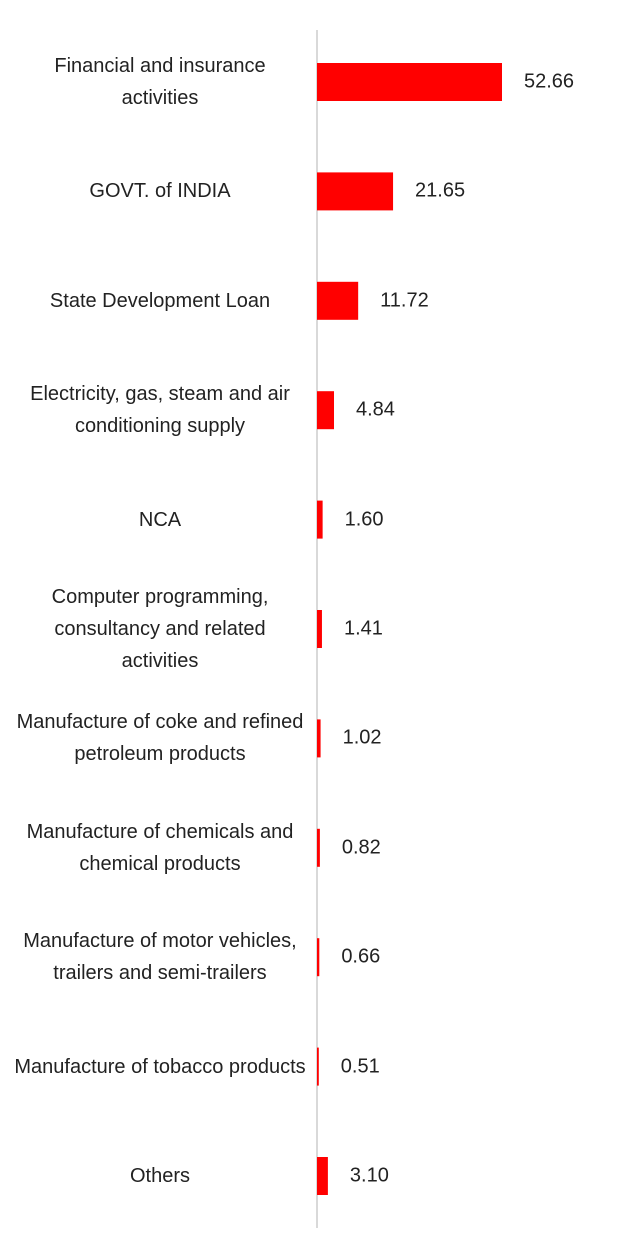 The image size is (634, 1248). I want to click on value-label: 52.66, so click(549, 81).